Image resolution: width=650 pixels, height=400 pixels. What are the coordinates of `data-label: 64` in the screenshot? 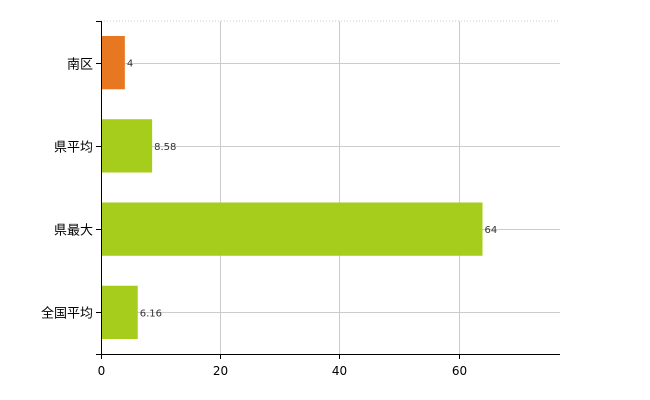 It's located at (491, 230).